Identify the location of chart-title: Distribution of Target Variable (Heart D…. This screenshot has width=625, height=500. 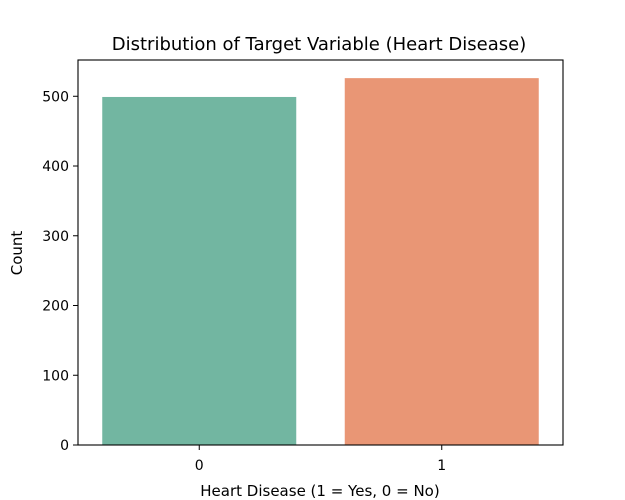
(319, 44).